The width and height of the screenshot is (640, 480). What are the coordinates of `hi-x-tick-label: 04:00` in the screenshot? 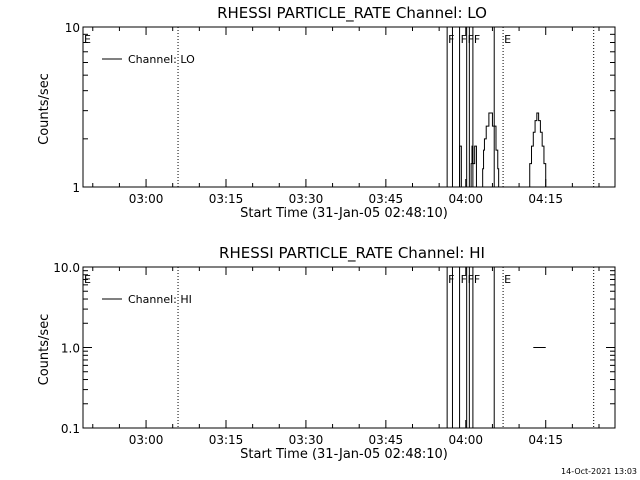 It's located at (465, 440).